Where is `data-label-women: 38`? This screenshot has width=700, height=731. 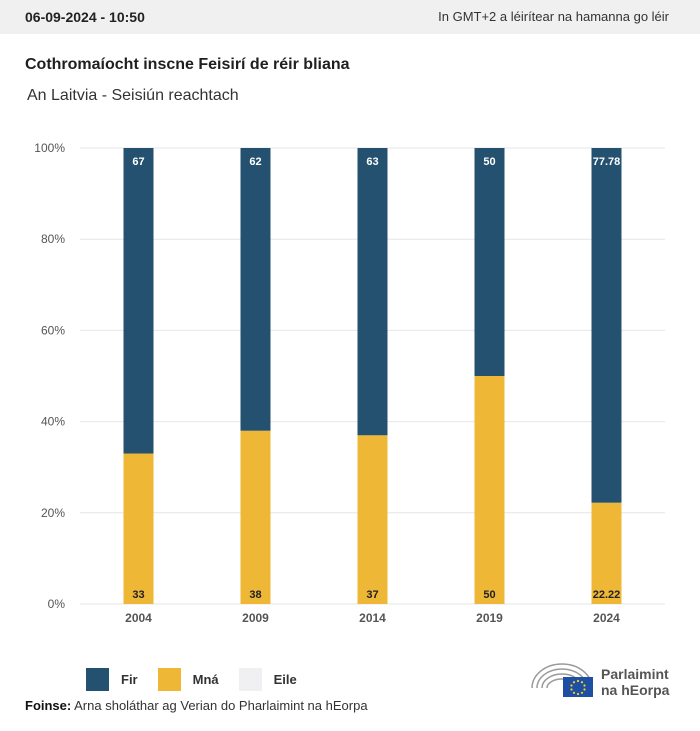
data-label-women: 38 is located at coordinates (255, 595).